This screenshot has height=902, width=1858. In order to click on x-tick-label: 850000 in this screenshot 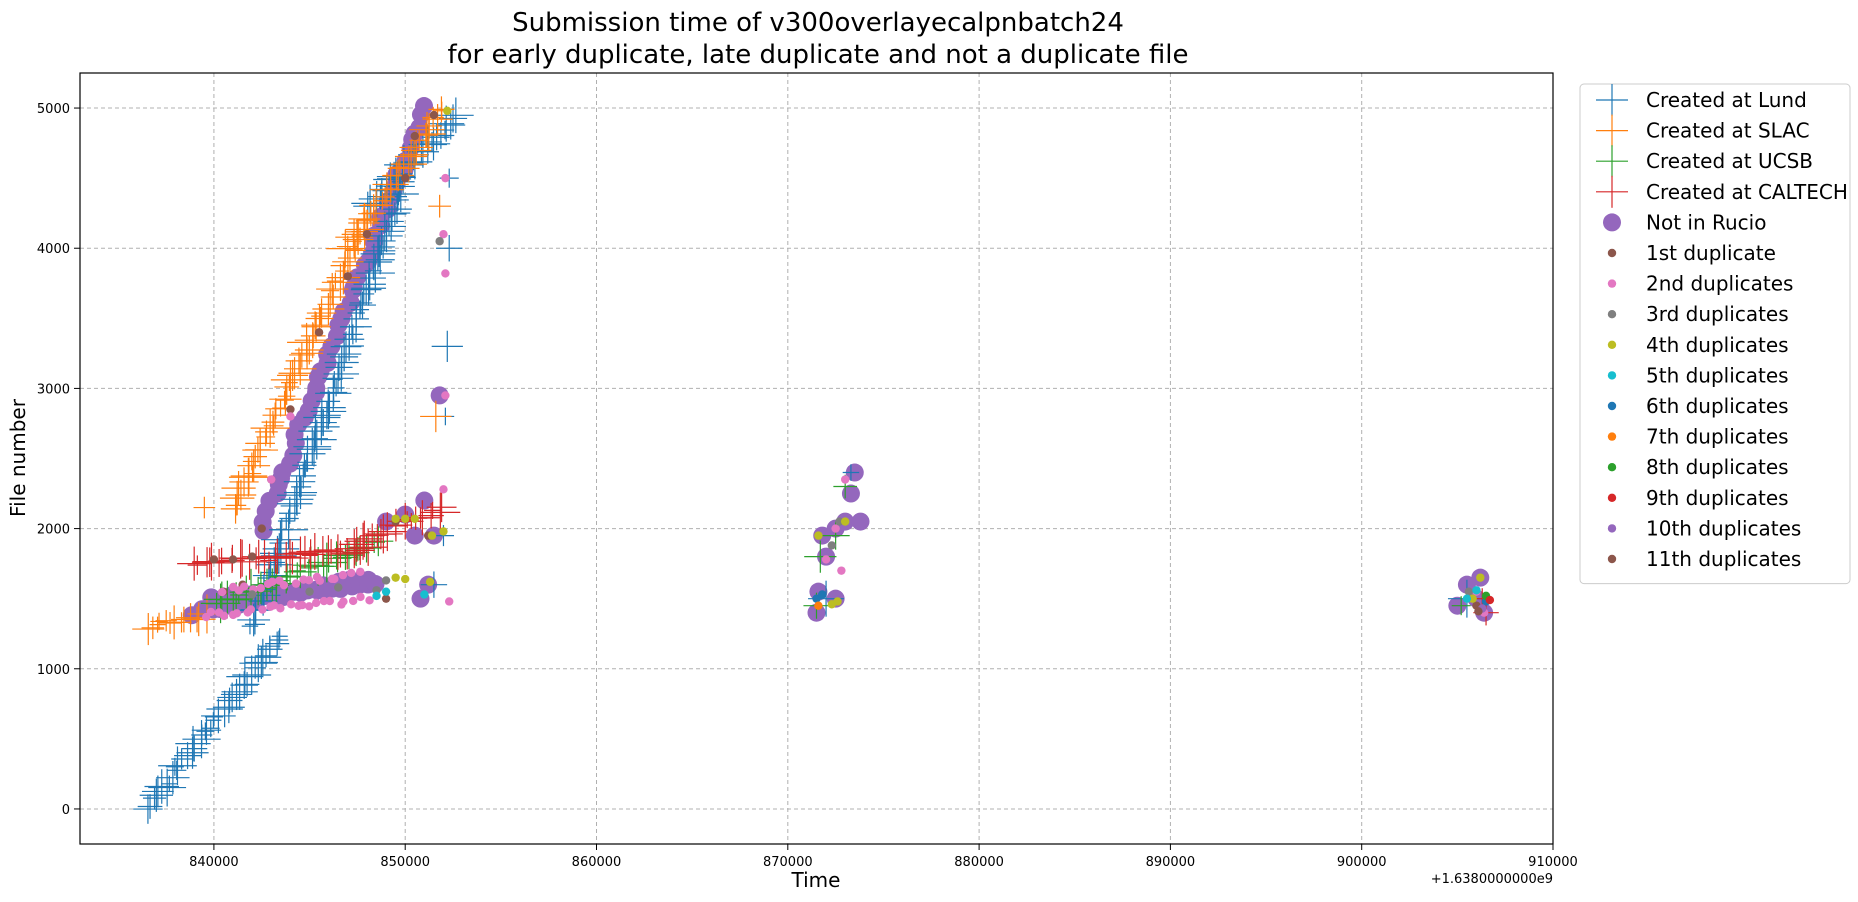, I will do `click(405, 862)`.